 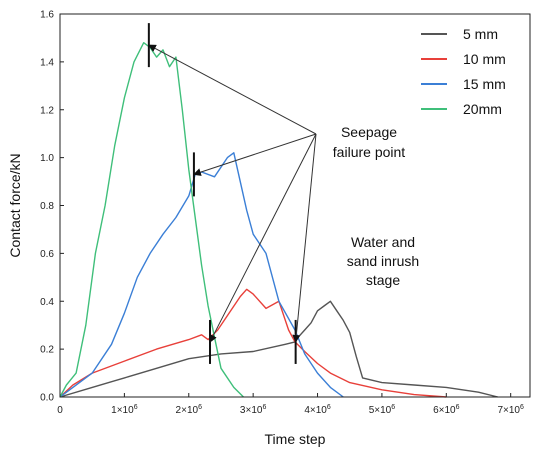 What do you see at coordinates (60, 410) in the screenshot?
I see `x-tick-label: 0` at bounding box center [60, 410].